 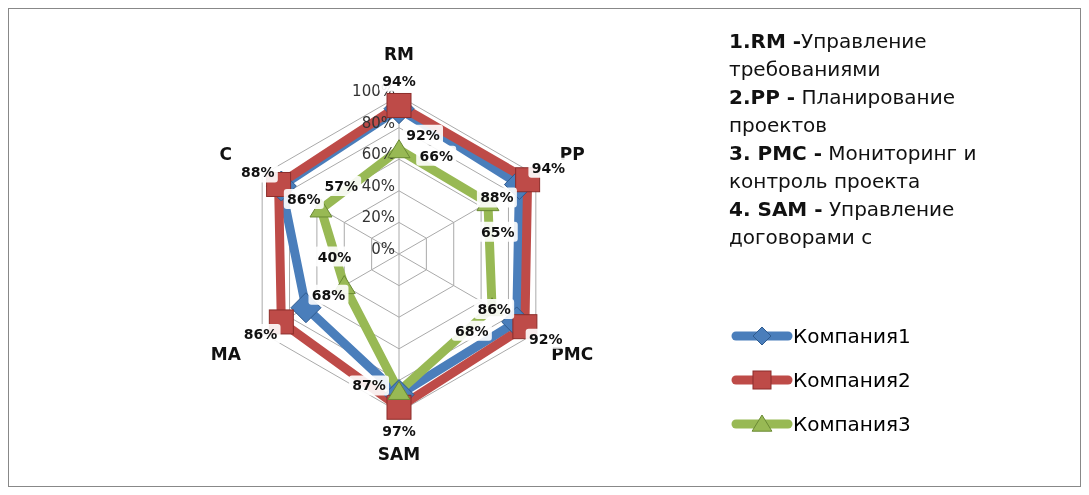 What do you see at coordinates (842, 111) in the screenshot?
I see `text: 2.PP - Планирование проектов` at bounding box center [842, 111].